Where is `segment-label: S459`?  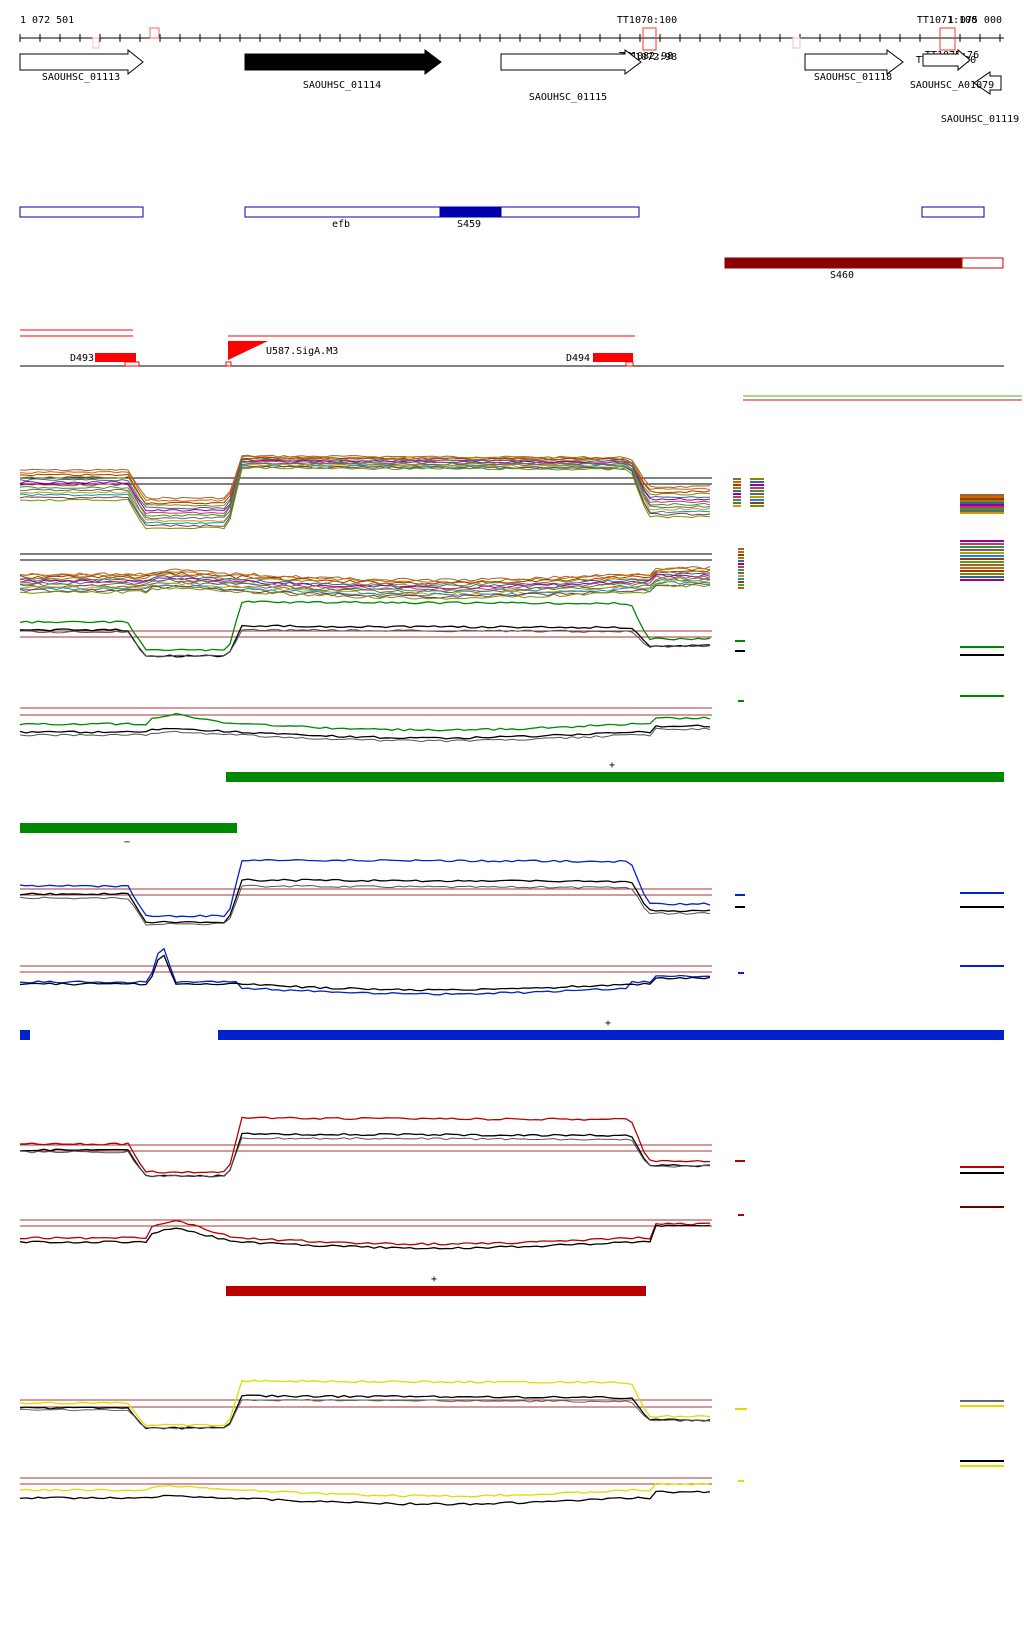
segment-label: S459 is located at coordinates (469, 224).